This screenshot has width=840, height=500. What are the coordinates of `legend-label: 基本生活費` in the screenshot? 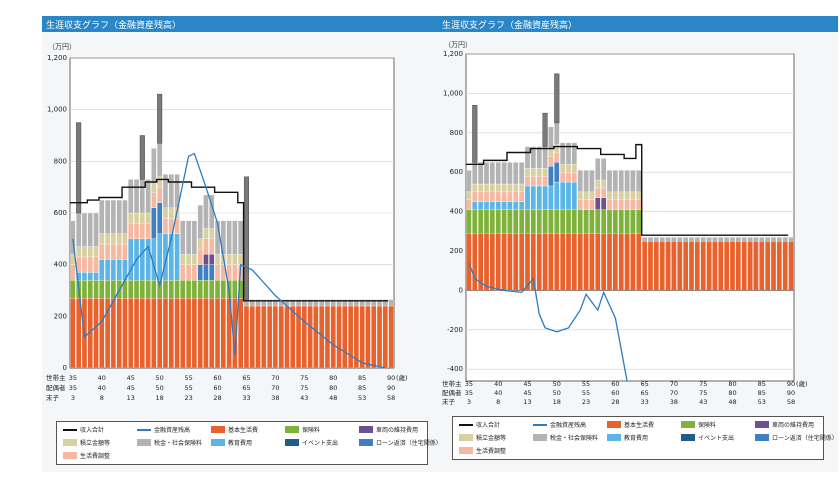 It's located at (639, 425).